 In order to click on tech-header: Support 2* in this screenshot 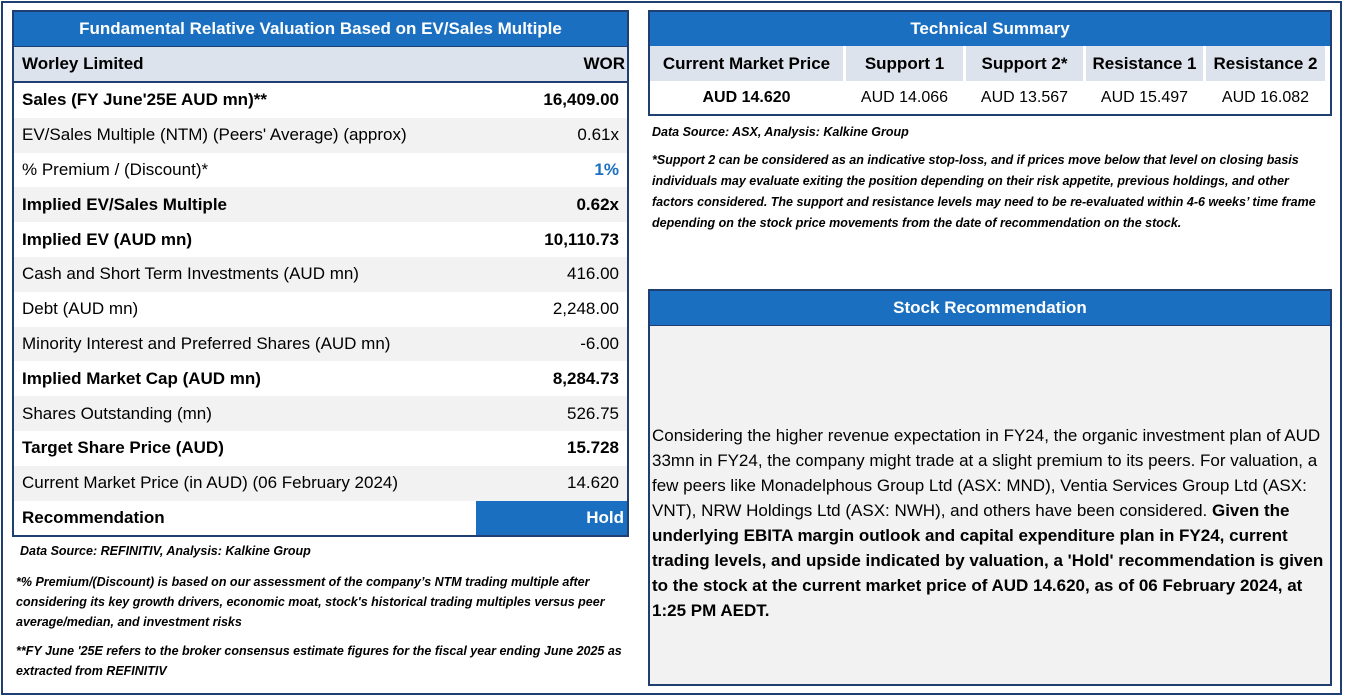, I will do `click(1024, 63)`.